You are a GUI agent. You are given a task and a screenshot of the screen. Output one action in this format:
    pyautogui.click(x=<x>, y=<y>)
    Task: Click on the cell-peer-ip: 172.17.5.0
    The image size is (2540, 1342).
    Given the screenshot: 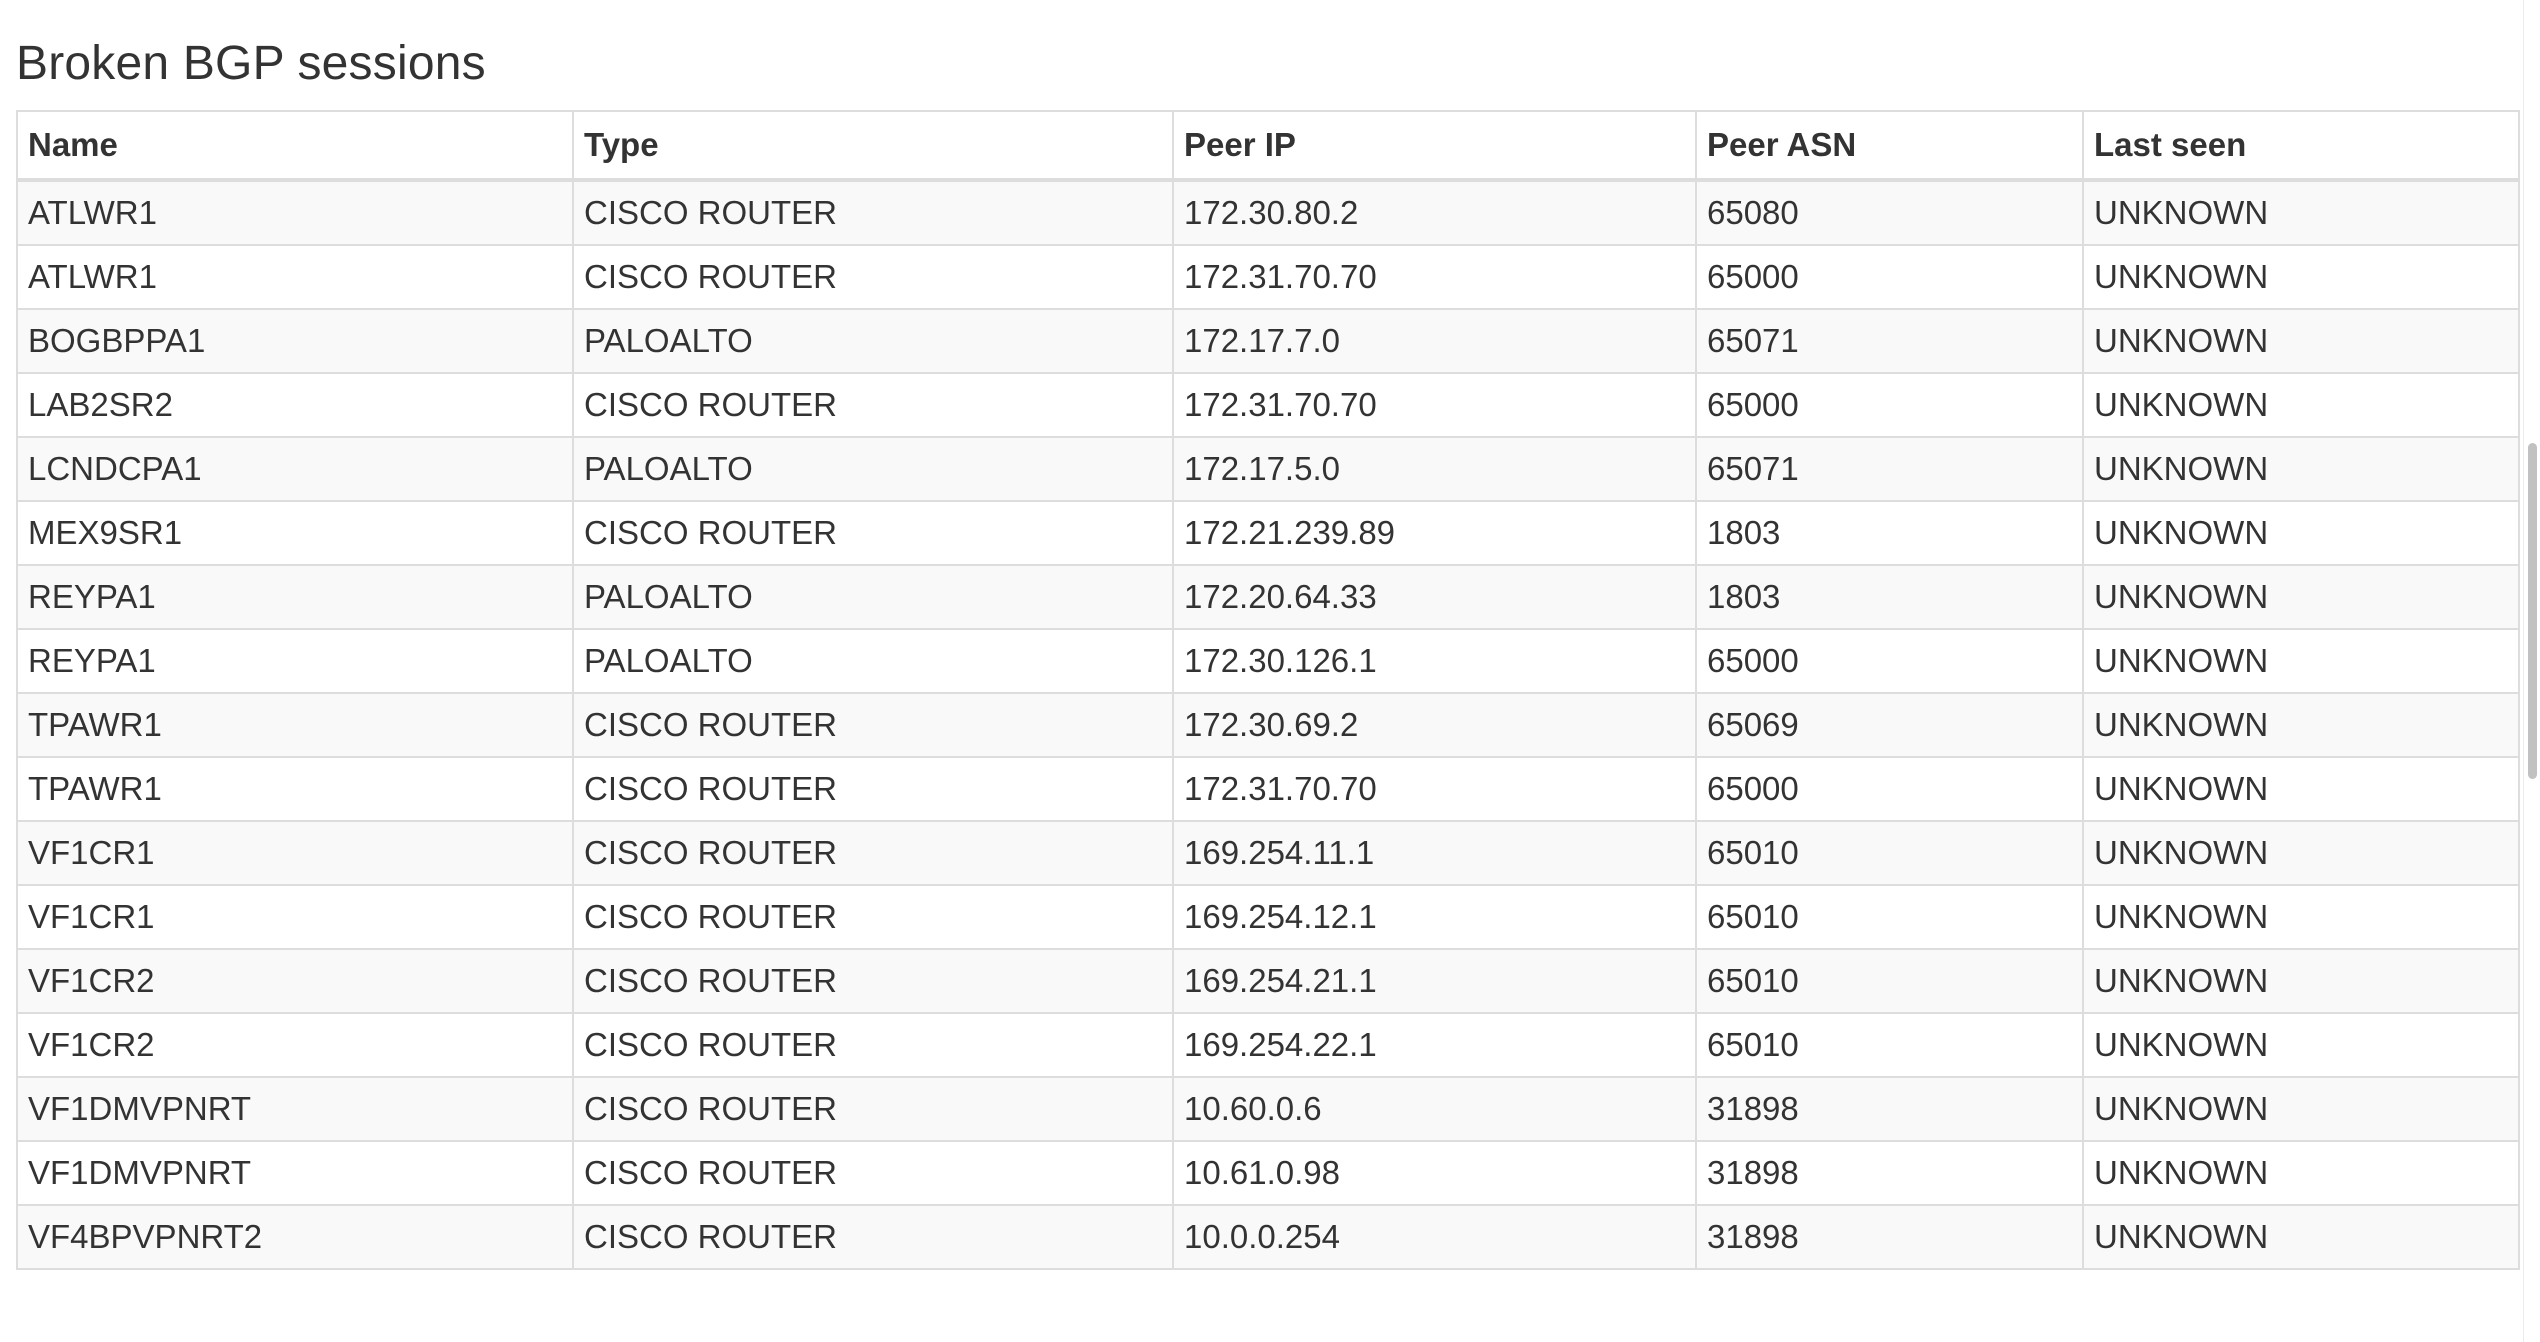 What is the action you would take?
    pyautogui.click(x=1434, y=469)
    